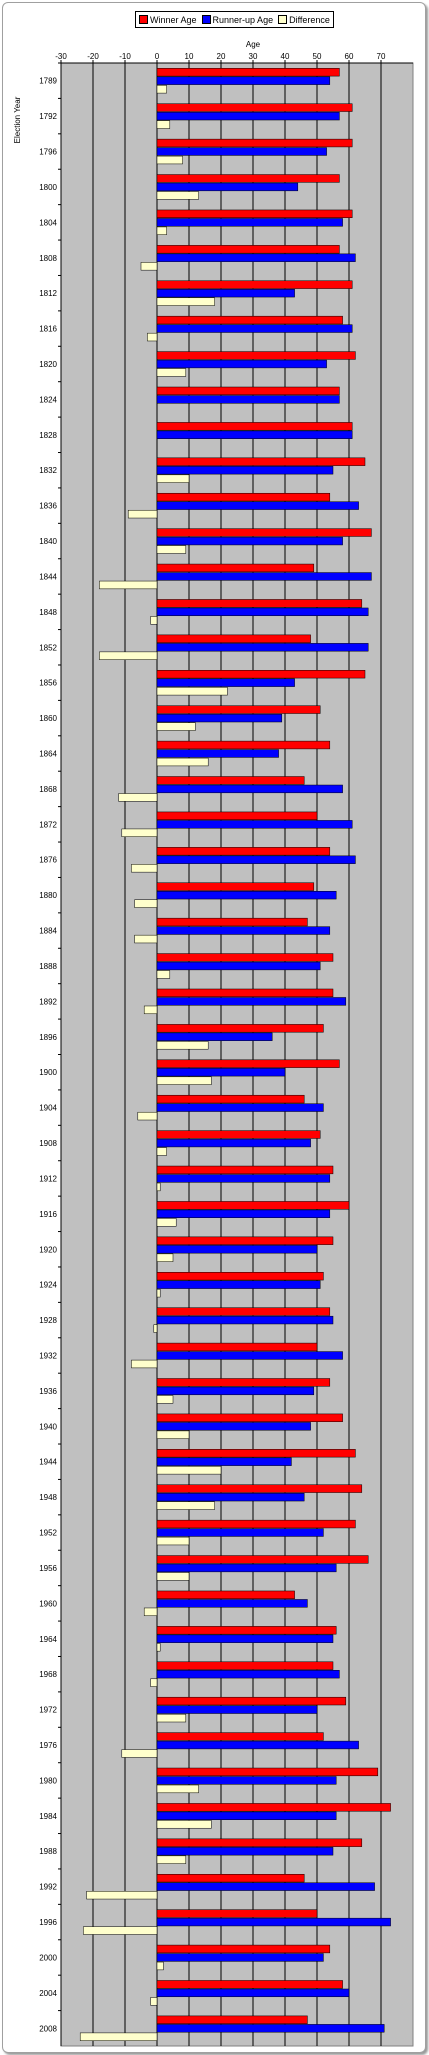 The image size is (429, 2055). I want to click on y-tick-label: 1832, so click(48, 470).